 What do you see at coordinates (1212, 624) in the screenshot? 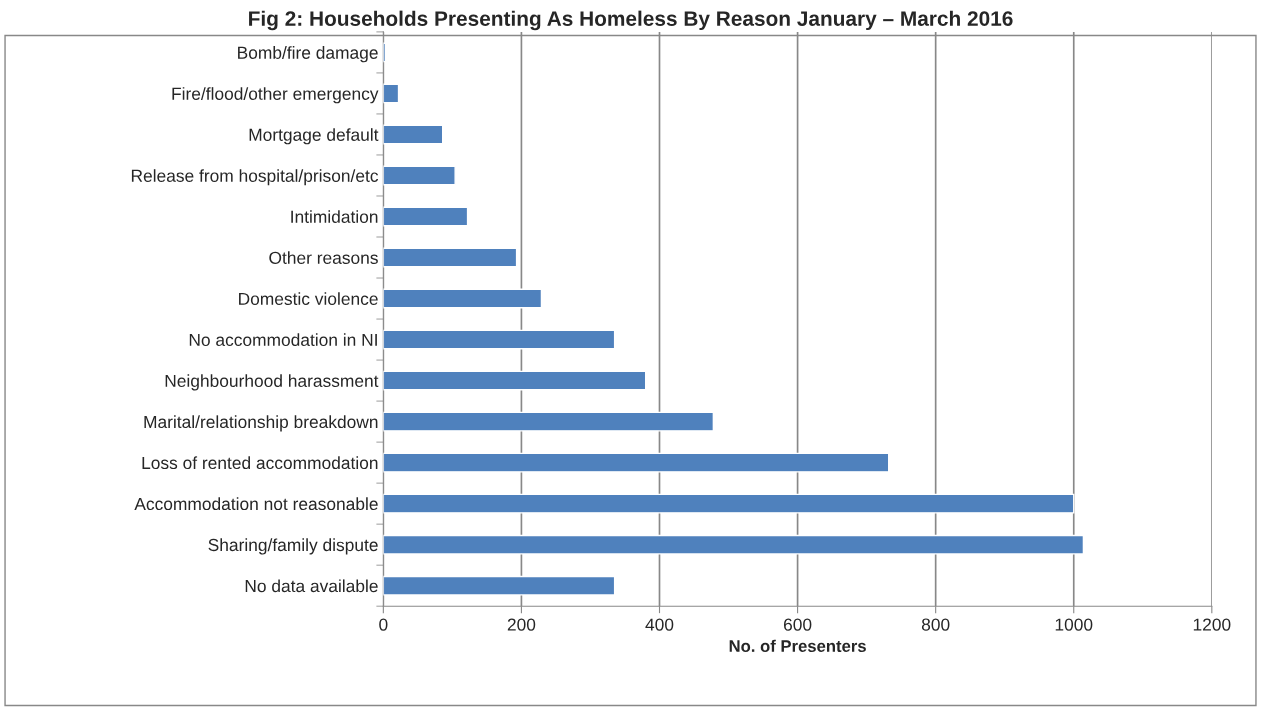
I see `x-tick-label: 1200` at bounding box center [1212, 624].